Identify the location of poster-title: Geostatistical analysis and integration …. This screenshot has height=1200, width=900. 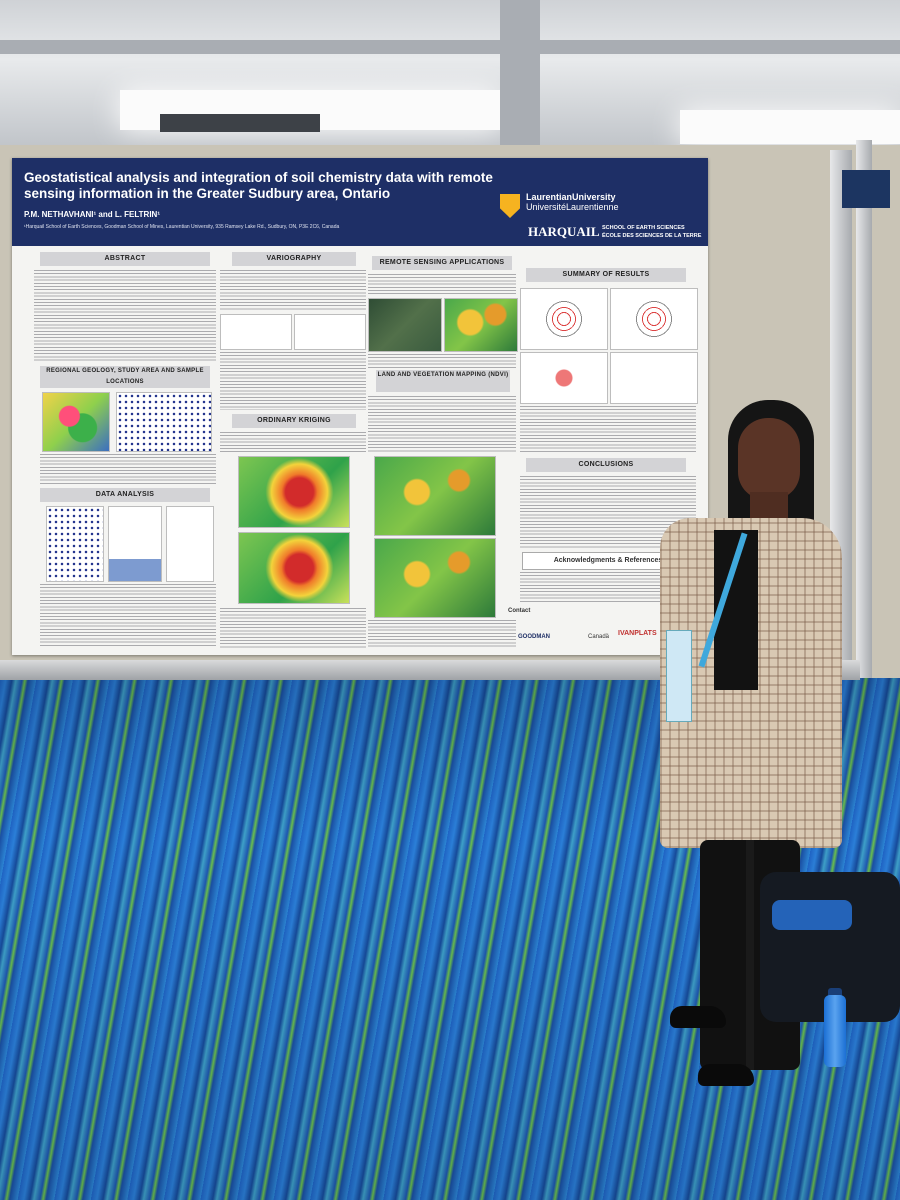
(258, 185).